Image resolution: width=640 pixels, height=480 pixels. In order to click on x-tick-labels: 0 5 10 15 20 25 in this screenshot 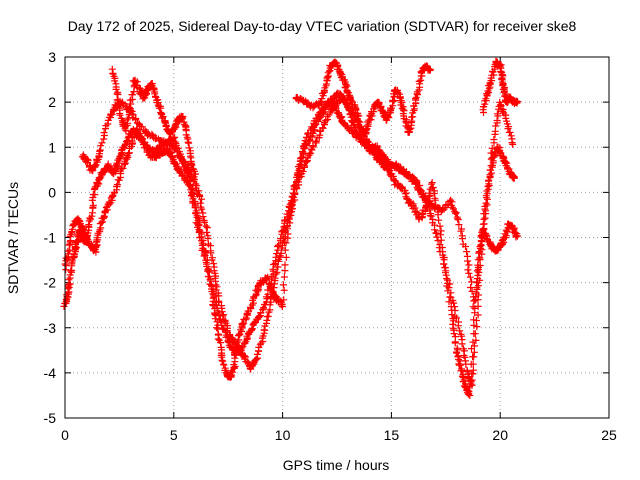, I will do `click(339, 435)`.